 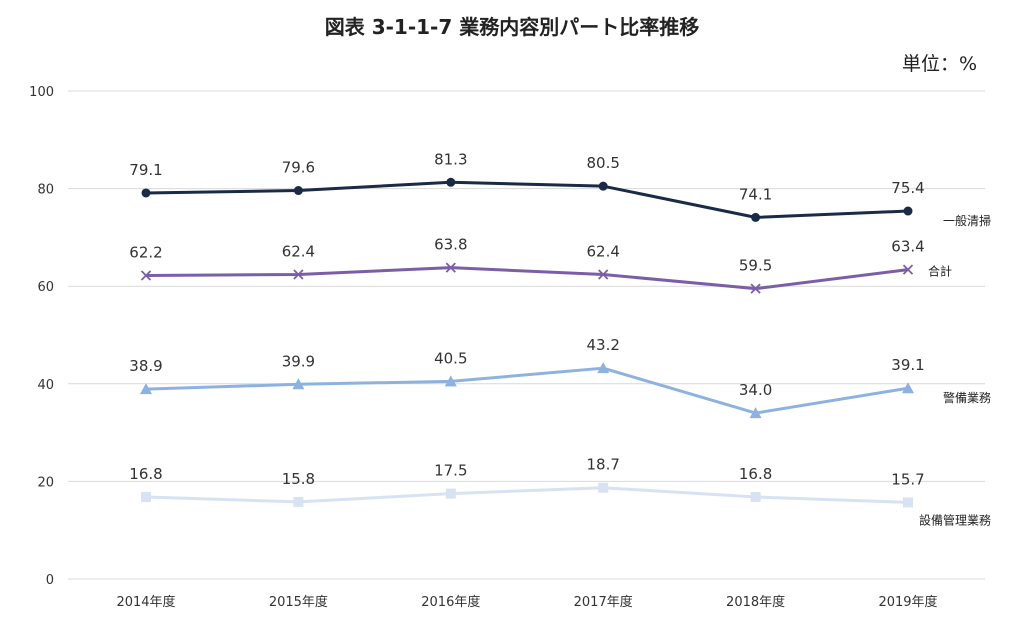 I want to click on data-label: 15.8, so click(x=298, y=479).